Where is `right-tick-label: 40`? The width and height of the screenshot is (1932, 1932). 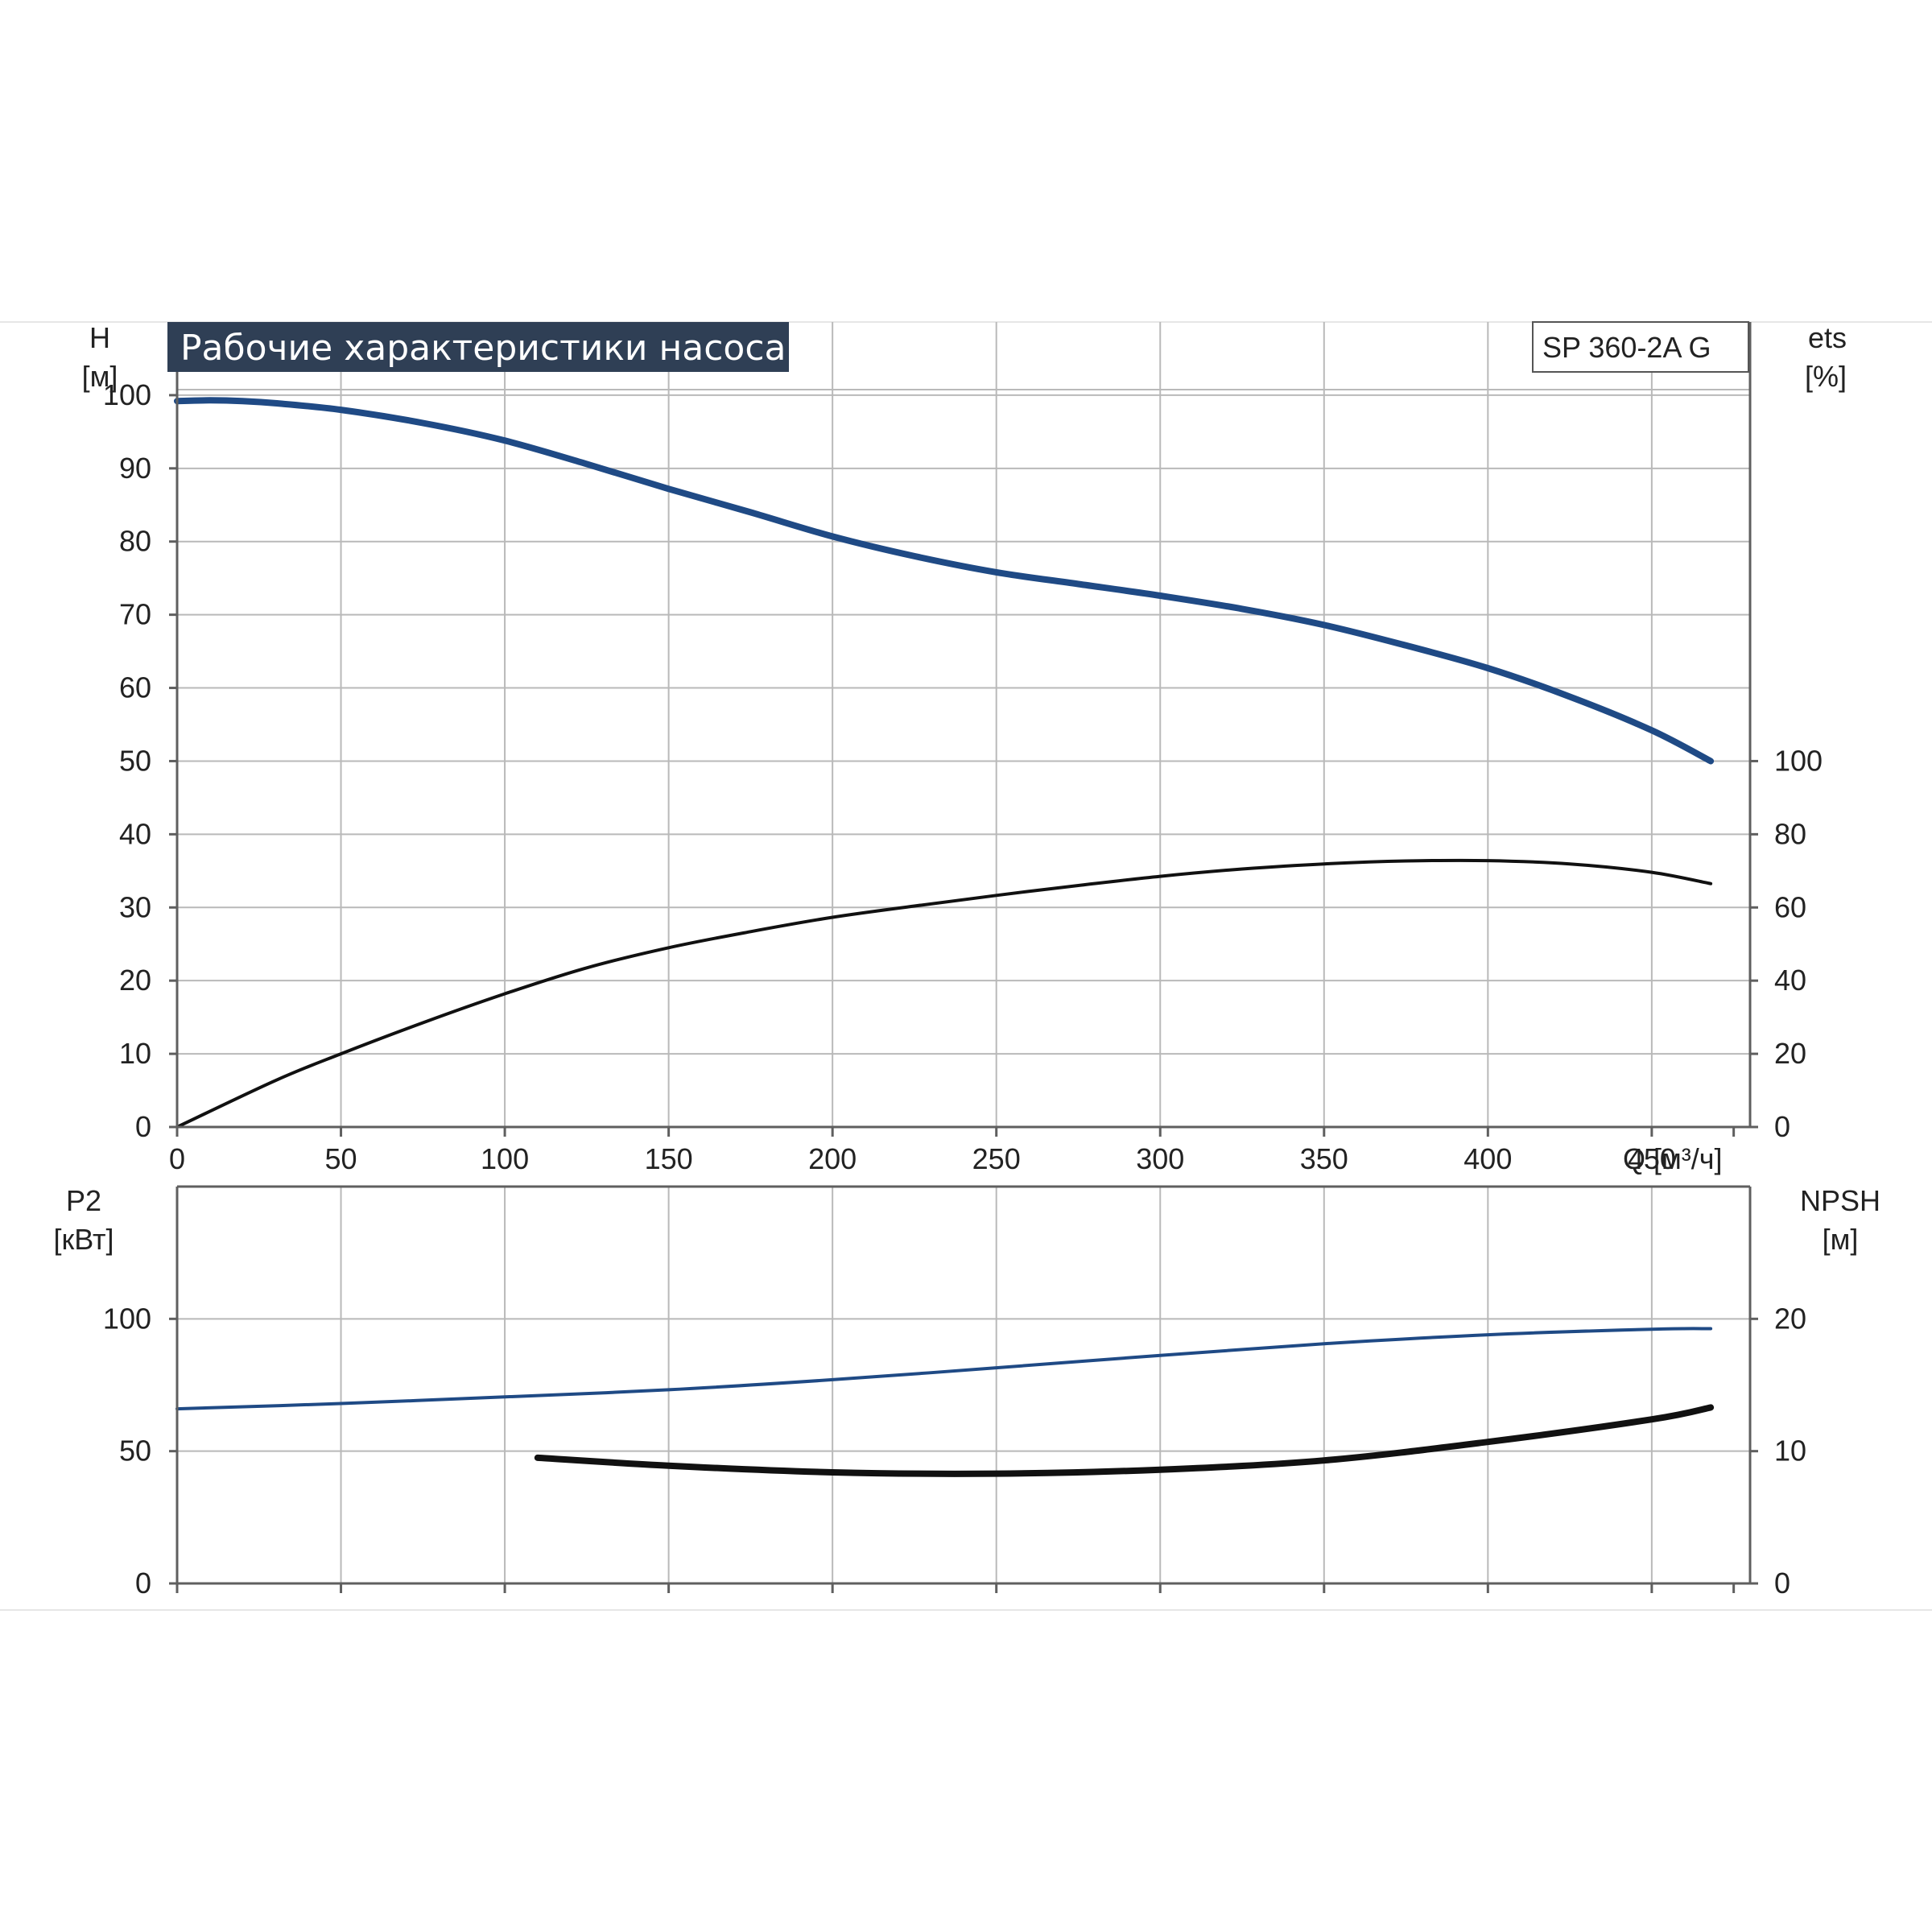 right-tick-label: 40 is located at coordinates (1790, 980).